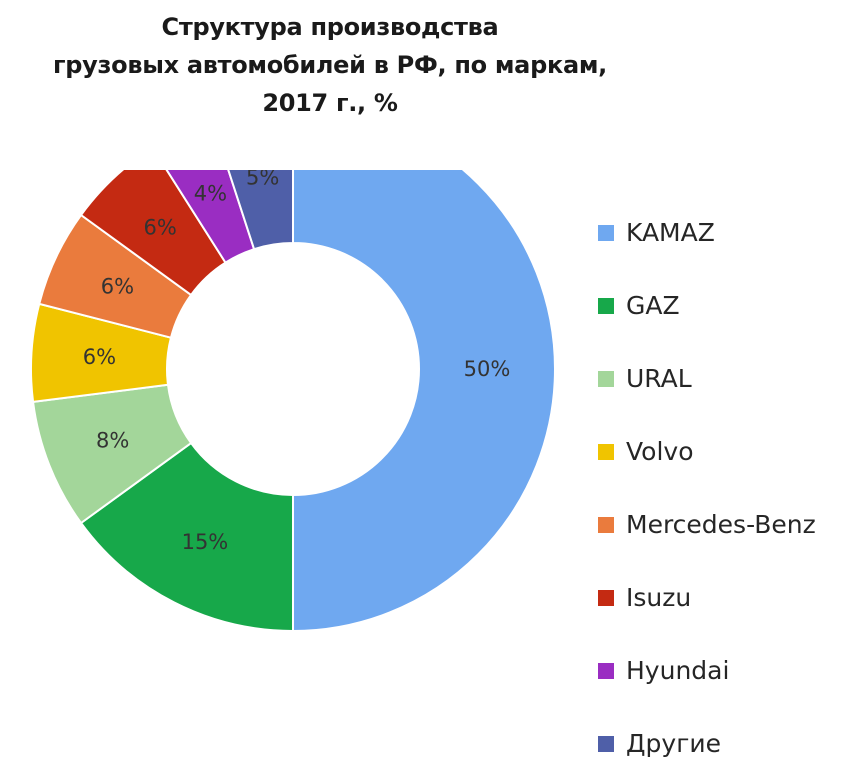  Describe the element at coordinates (487, 369) in the screenshot. I see `data-label-kamaz: 50%` at that location.